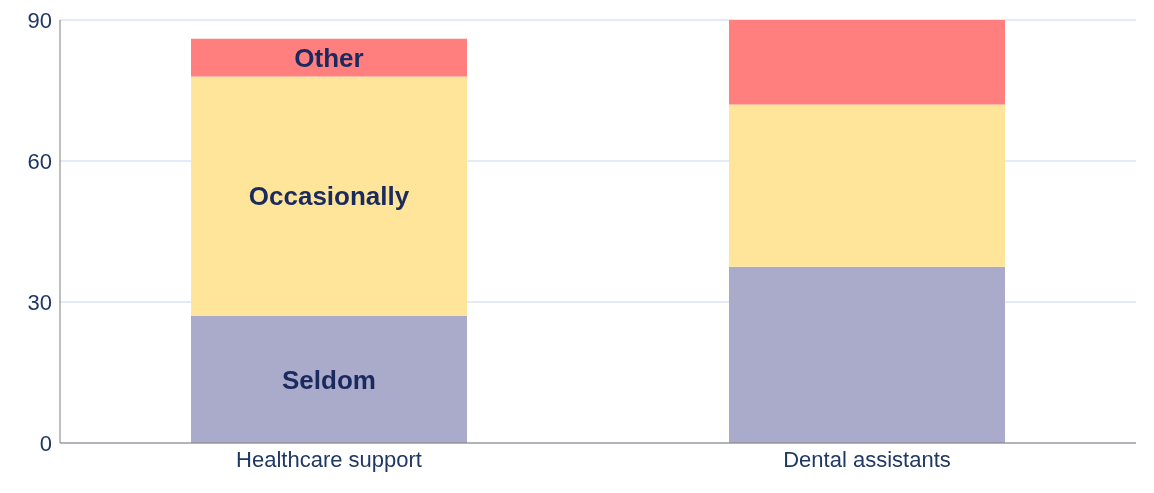 This screenshot has height=493, width=1154. What do you see at coordinates (45, 443) in the screenshot?
I see `y-tick-label: 0` at bounding box center [45, 443].